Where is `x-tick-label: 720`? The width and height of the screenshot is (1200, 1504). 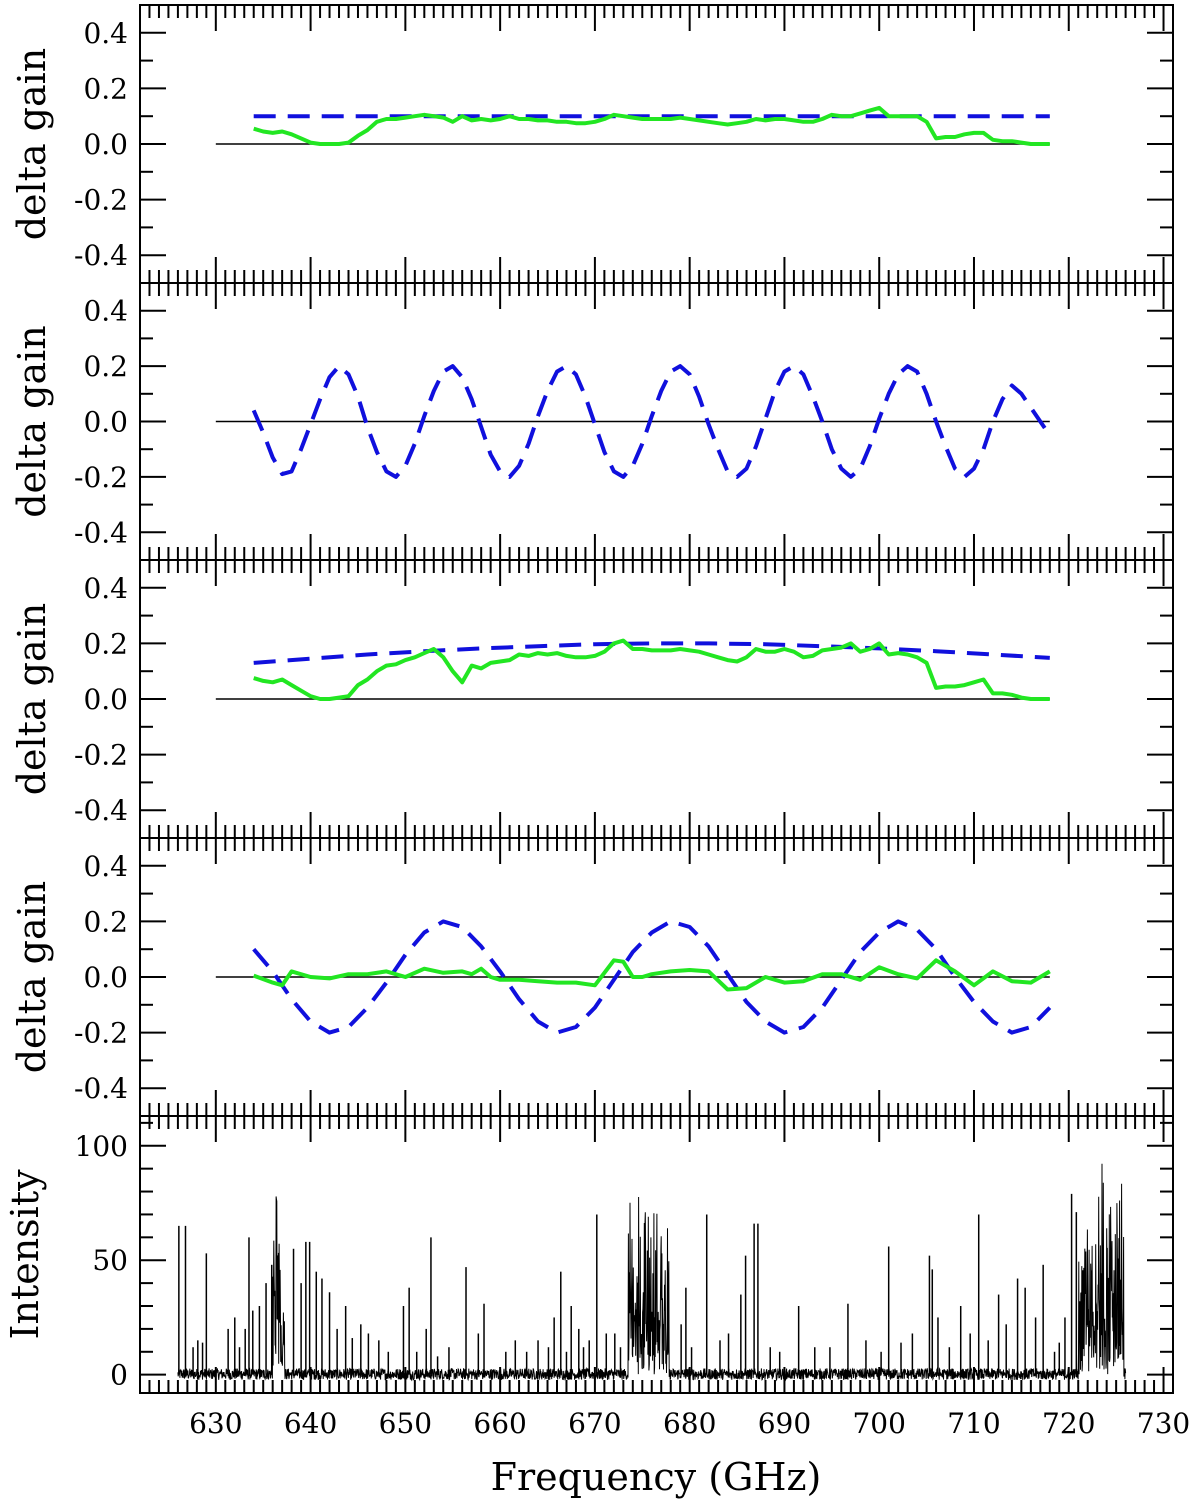 x-tick-label: 720 is located at coordinates (1068, 1423).